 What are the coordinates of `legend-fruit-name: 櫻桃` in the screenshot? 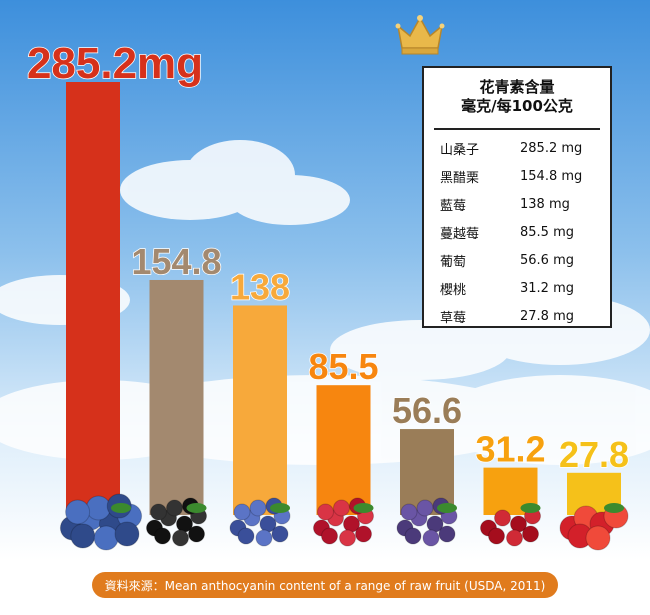 It's located at (453, 290).